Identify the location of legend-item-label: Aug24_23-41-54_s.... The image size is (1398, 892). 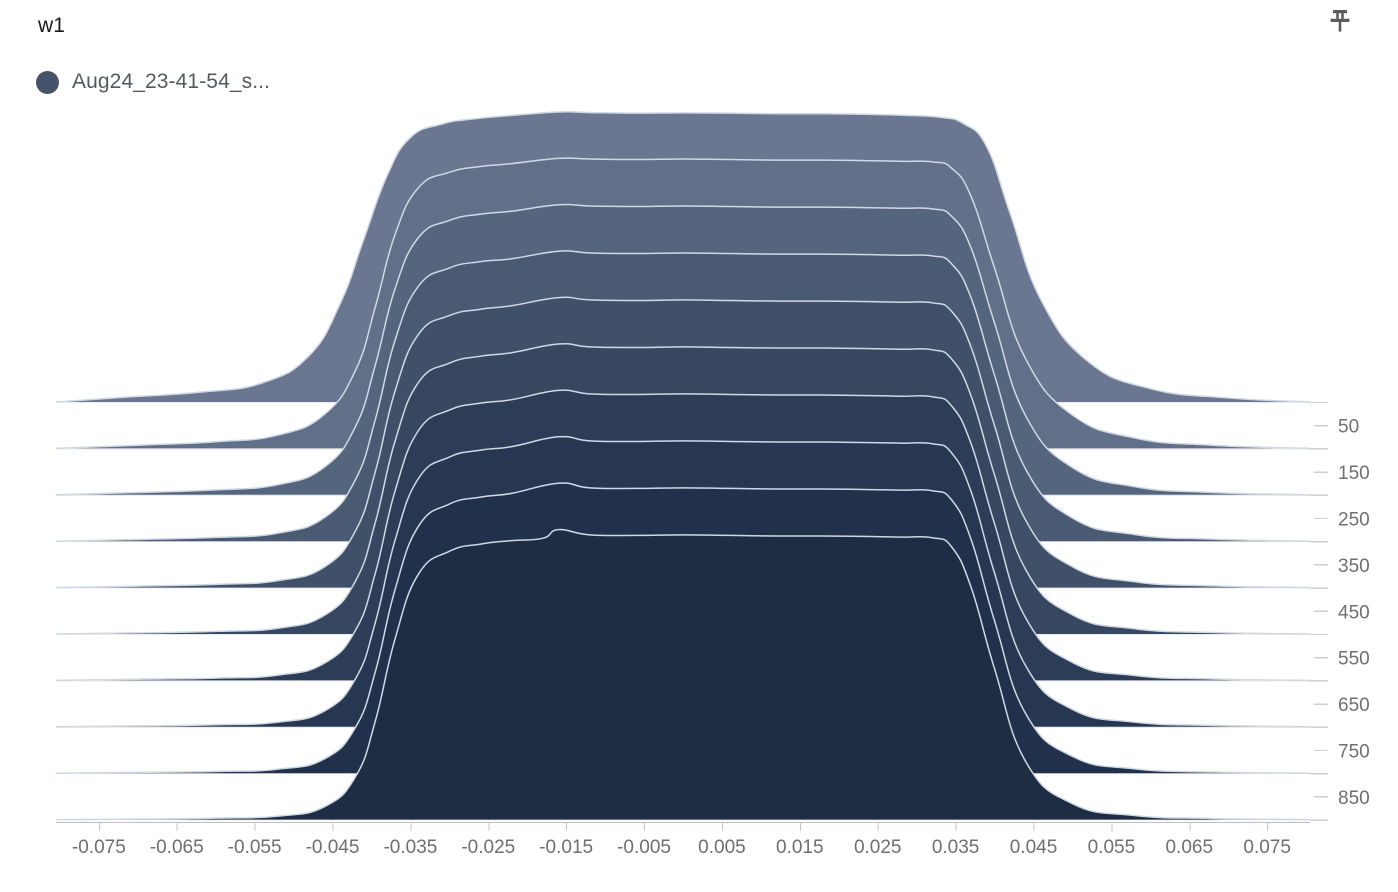
(171, 81).